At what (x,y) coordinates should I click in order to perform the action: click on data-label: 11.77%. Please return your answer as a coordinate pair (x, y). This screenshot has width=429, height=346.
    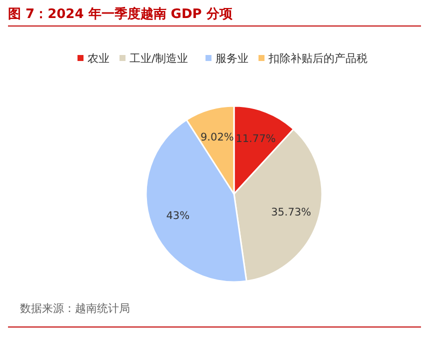
    Looking at the image, I should click on (256, 139).